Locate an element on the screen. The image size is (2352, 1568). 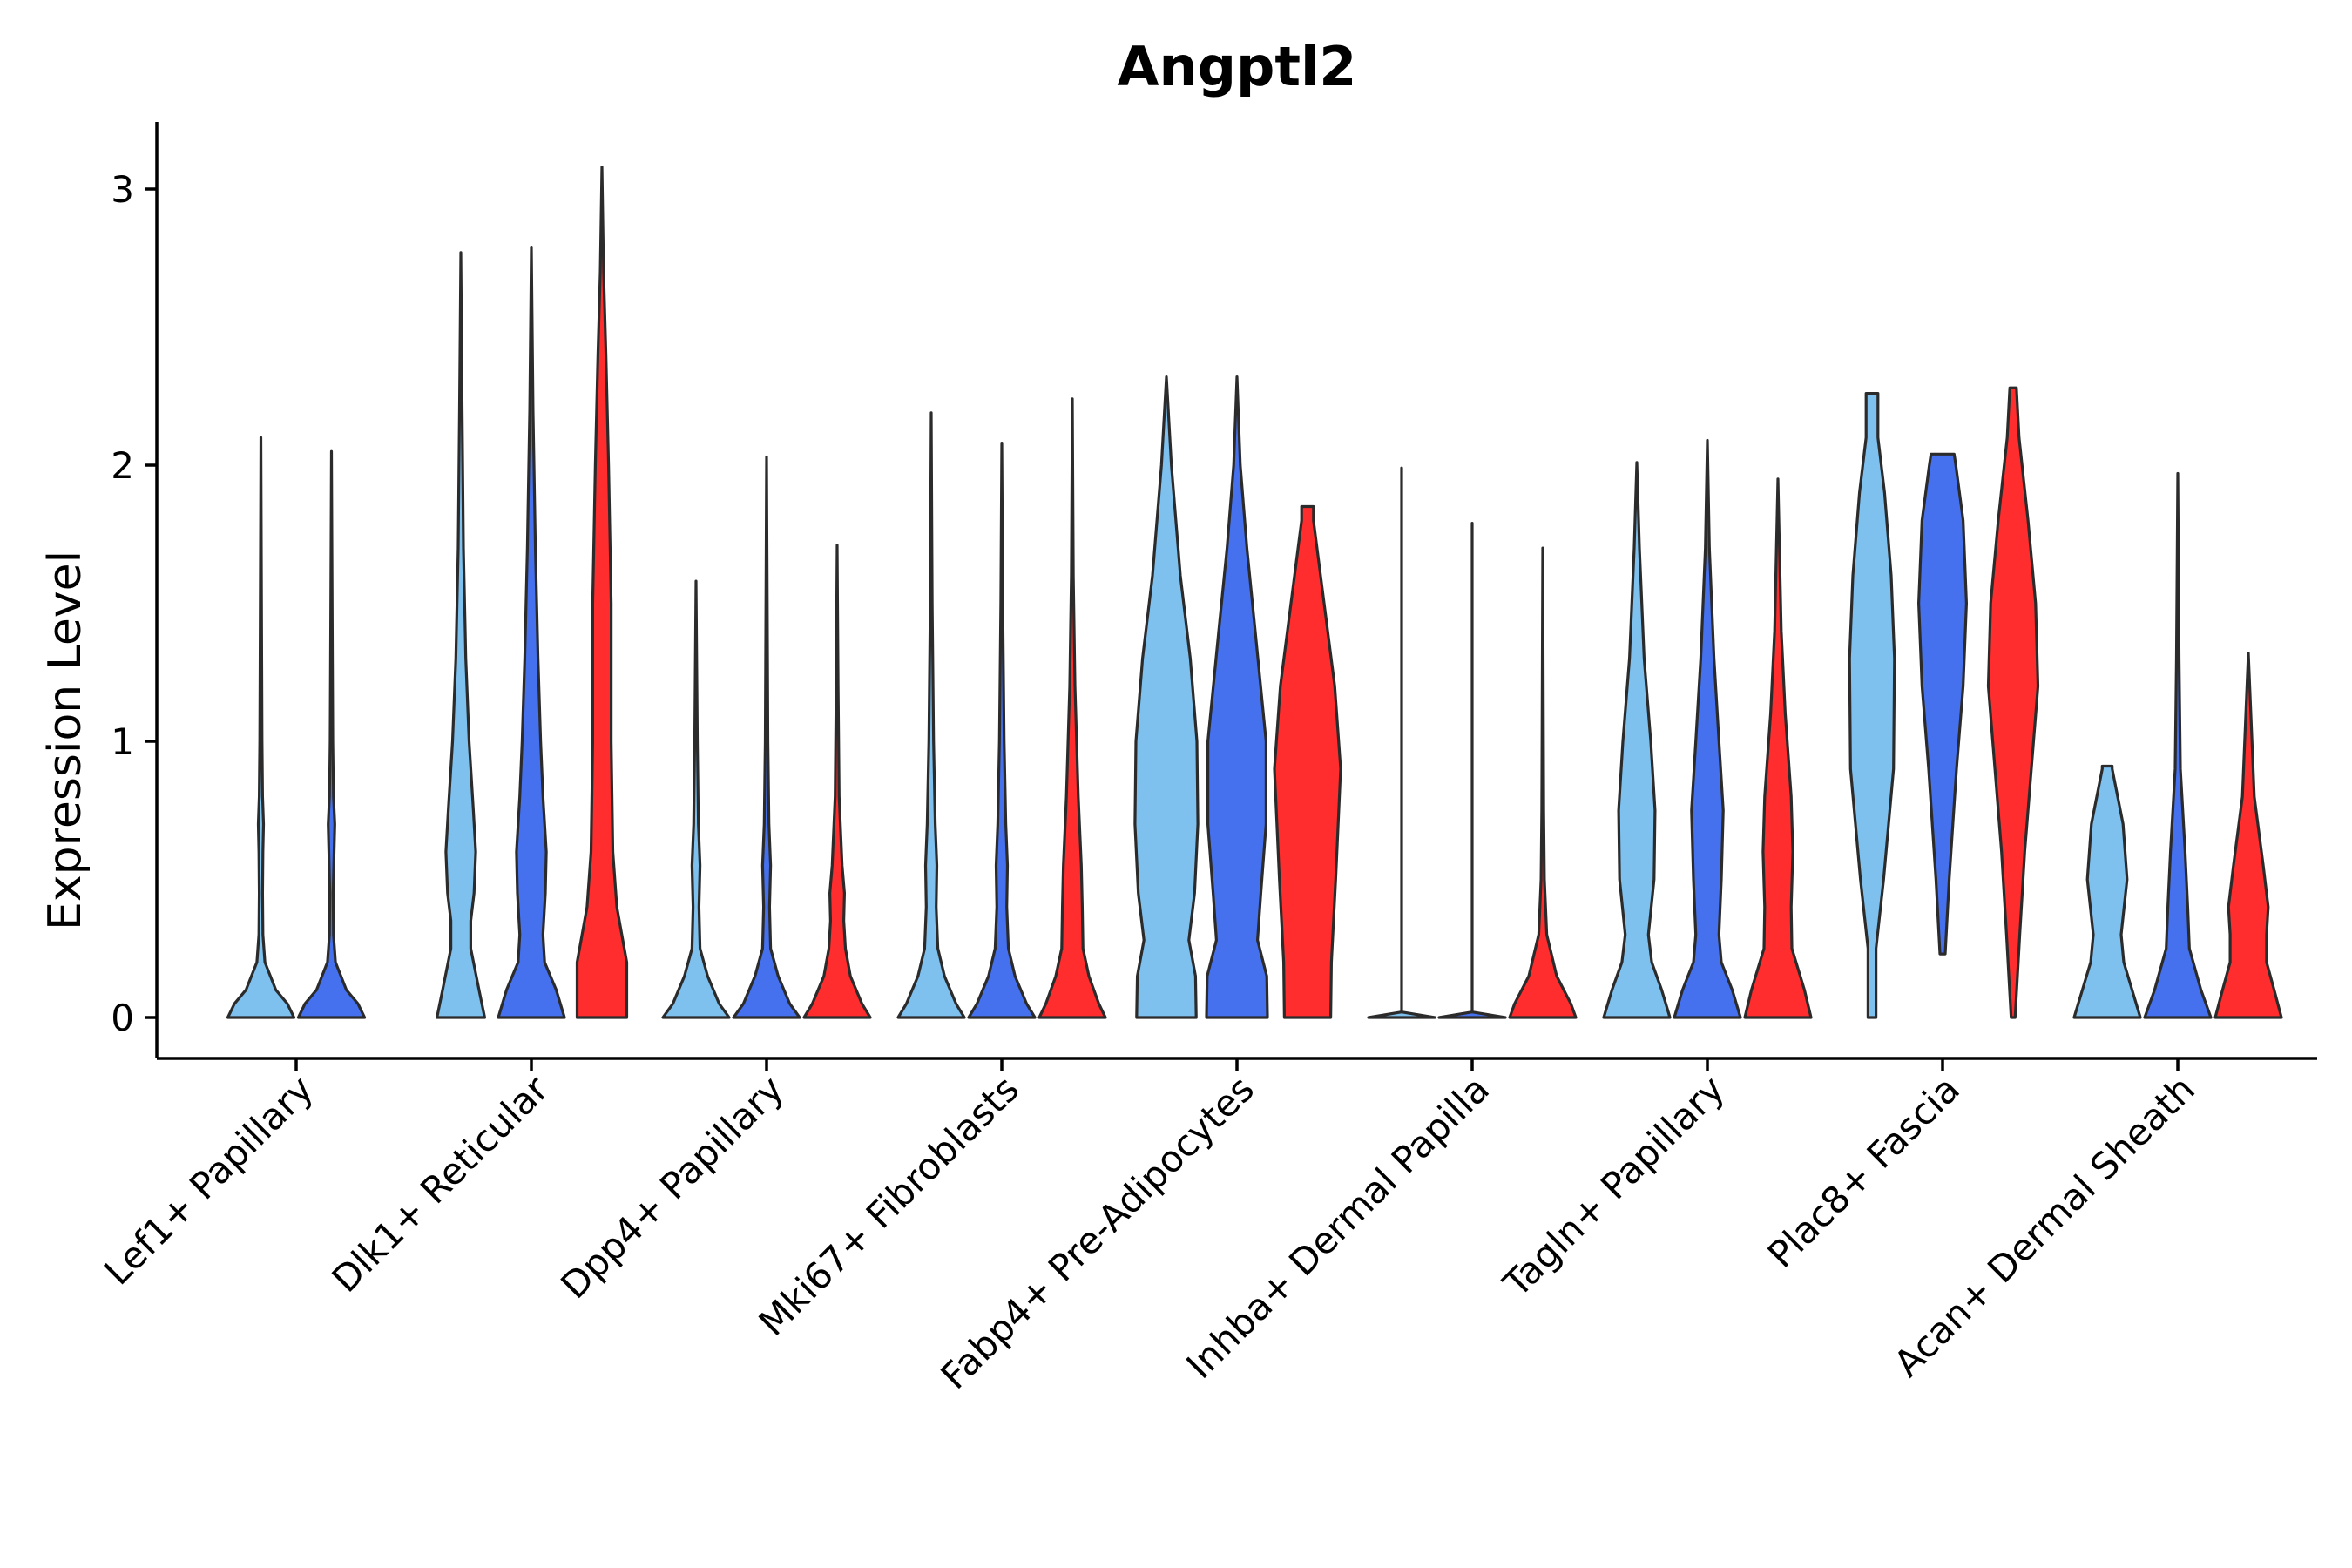
violin-mki67-fibroblasts-s2 is located at coordinates (1072, 708).